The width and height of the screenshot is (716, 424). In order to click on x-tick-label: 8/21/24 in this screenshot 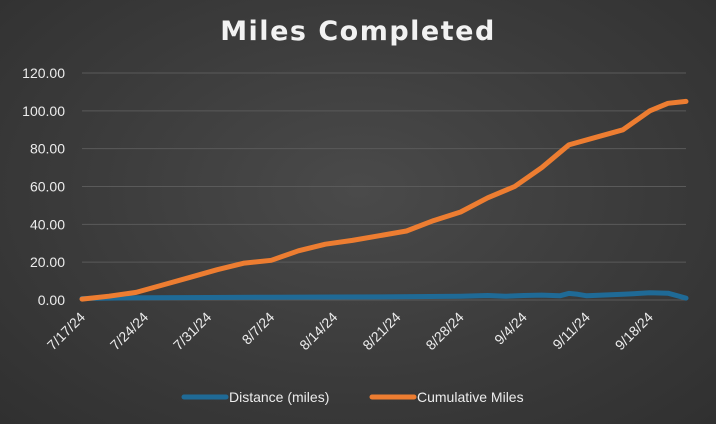, I will do `click(381, 331)`.